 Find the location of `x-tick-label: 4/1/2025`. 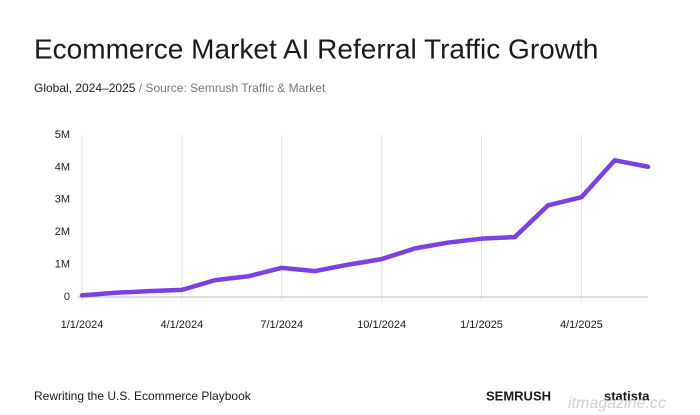

x-tick-label: 4/1/2025 is located at coordinates (581, 325).